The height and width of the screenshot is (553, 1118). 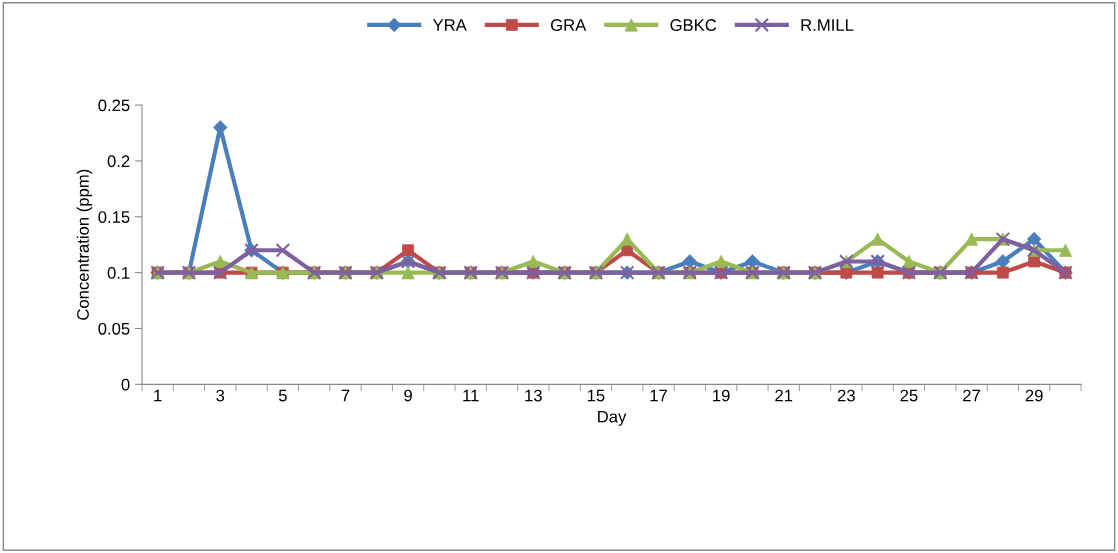 I want to click on legend-label: R.MILL, so click(x=827, y=25).